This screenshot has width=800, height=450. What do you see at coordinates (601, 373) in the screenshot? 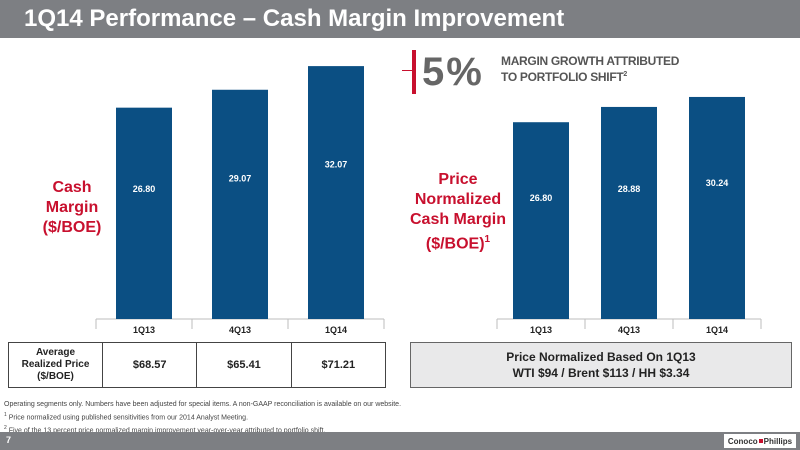
I see `normalized-box-line-2: WTI $94 / Brent $113 / HH $3.34` at bounding box center [601, 373].